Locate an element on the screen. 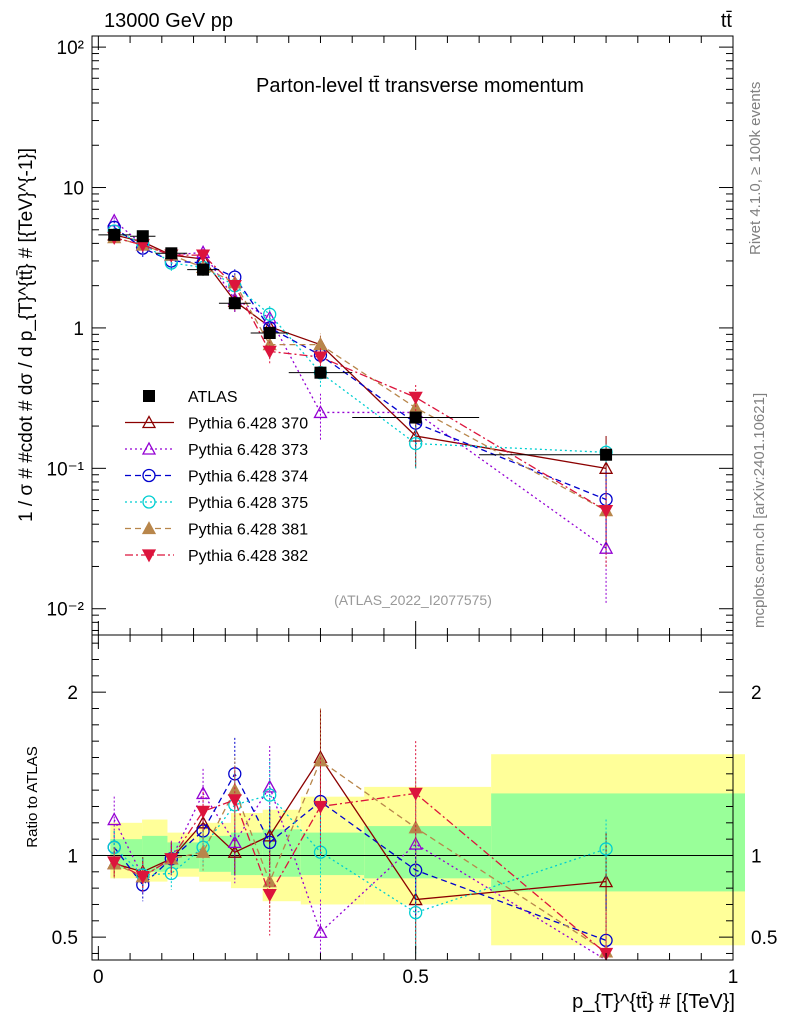 This screenshot has height=1024, width=786. process-label: tt̄ is located at coordinates (727, 21).